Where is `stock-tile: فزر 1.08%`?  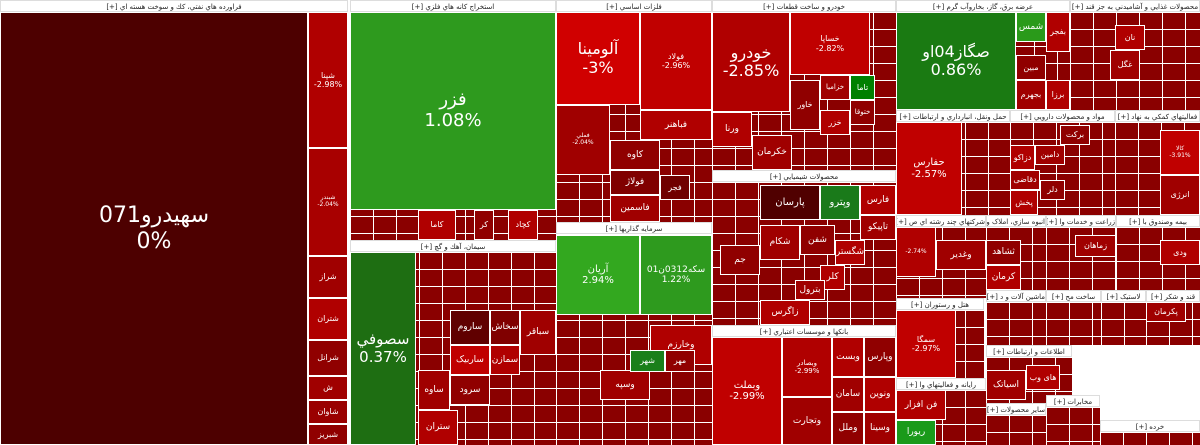
stock-tile: فزر 1.08% is located at coordinates (453, 111).